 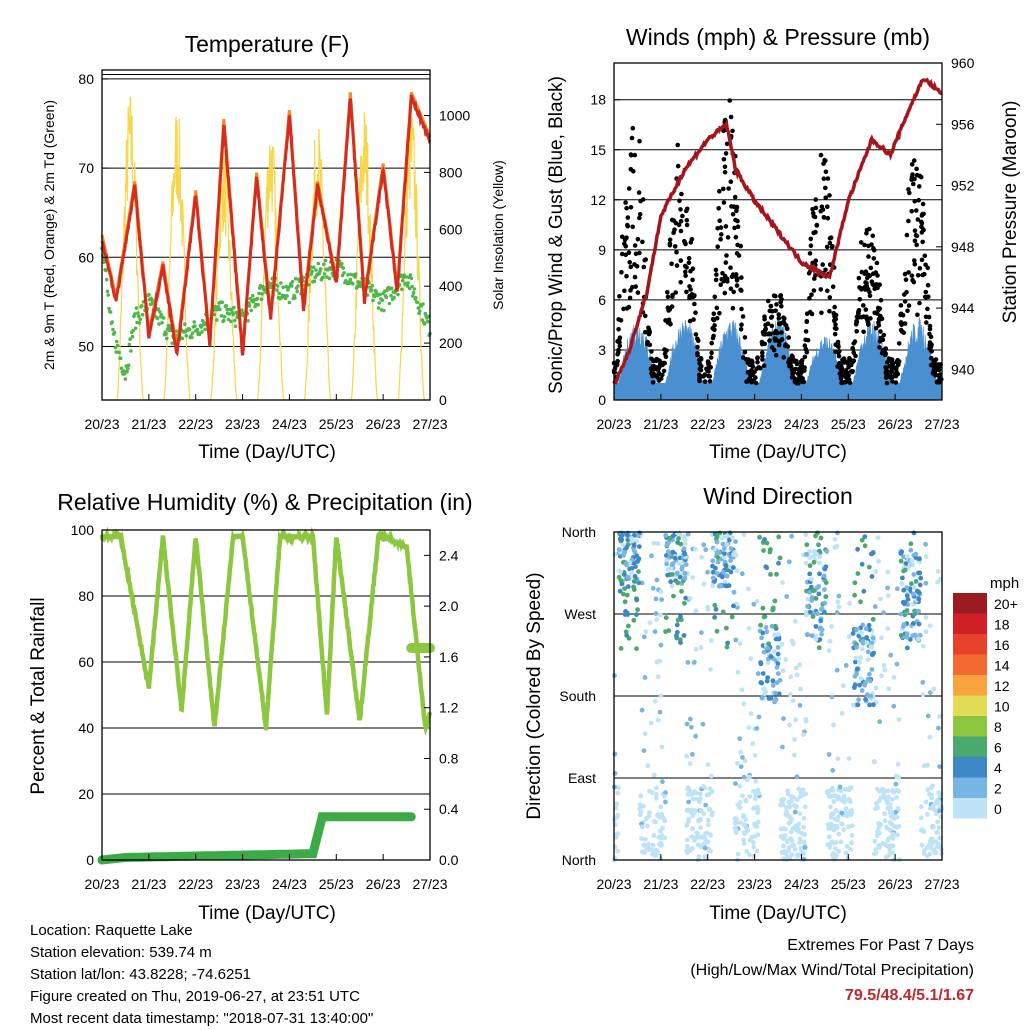 What do you see at coordinates (970, 787) in the screenshot?
I see `legend-swatch` at bounding box center [970, 787].